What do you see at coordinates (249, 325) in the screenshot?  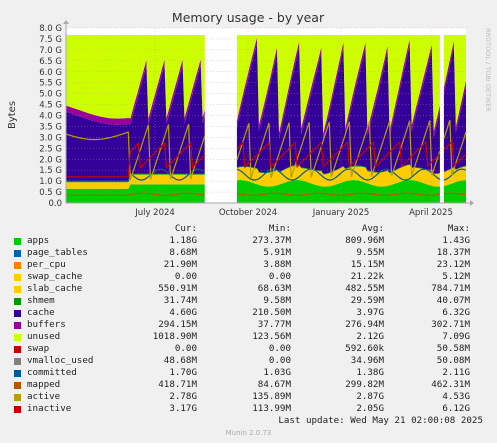 I see `legend-row-buffers: buffers 294.15M 37.77M 276.94M 302.71M` at bounding box center [249, 325].